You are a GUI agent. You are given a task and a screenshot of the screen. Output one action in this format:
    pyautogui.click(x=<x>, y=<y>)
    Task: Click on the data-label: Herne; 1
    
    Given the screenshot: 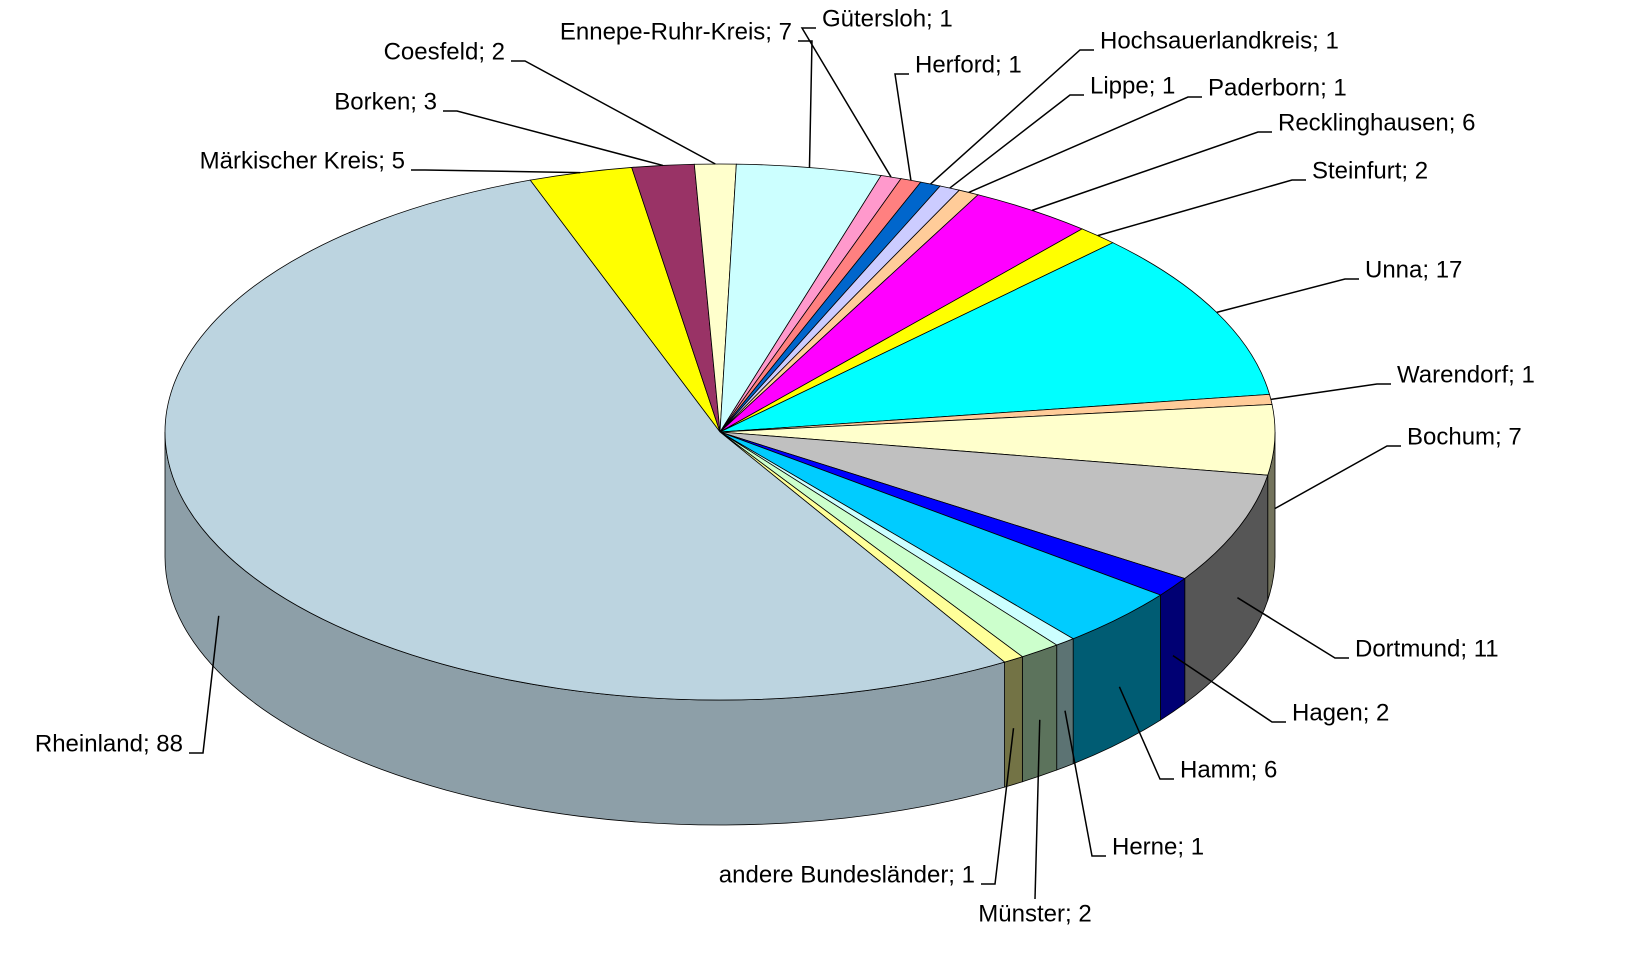 What is the action you would take?
    pyautogui.click(x=1158, y=846)
    